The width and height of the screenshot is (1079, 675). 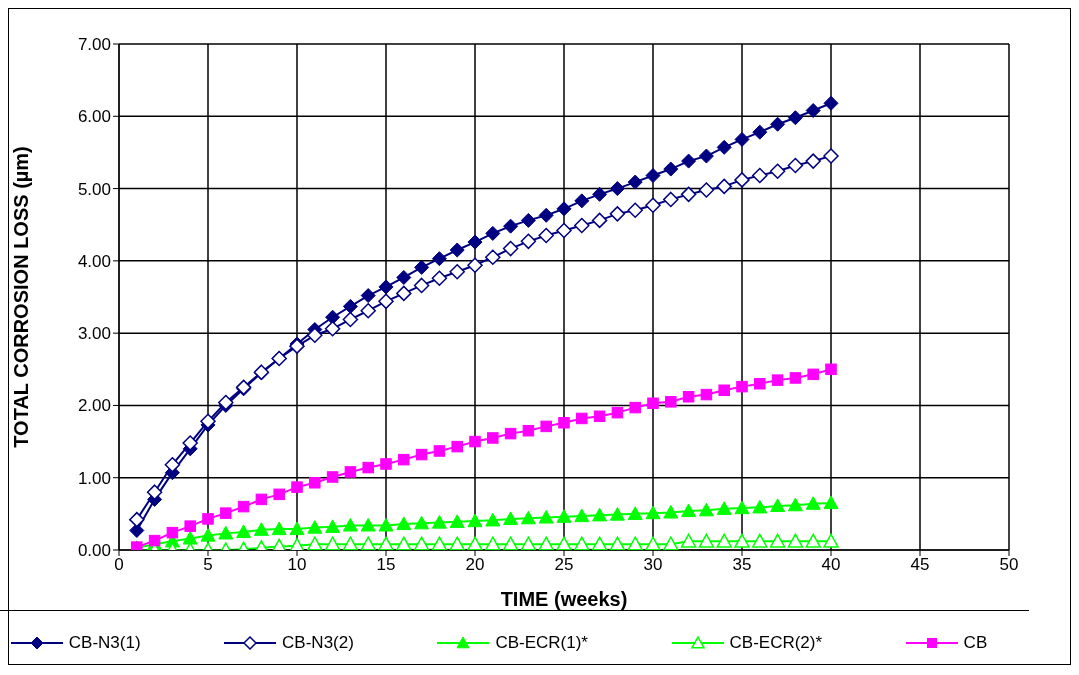 What do you see at coordinates (975, 643) in the screenshot?
I see `legend-label: CB` at bounding box center [975, 643].